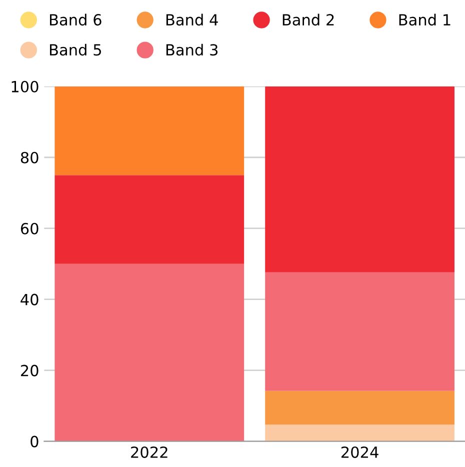 The width and height of the screenshot is (465, 467). Describe the element at coordinates (76, 20) in the screenshot. I see `legend-label: Band 6` at that location.